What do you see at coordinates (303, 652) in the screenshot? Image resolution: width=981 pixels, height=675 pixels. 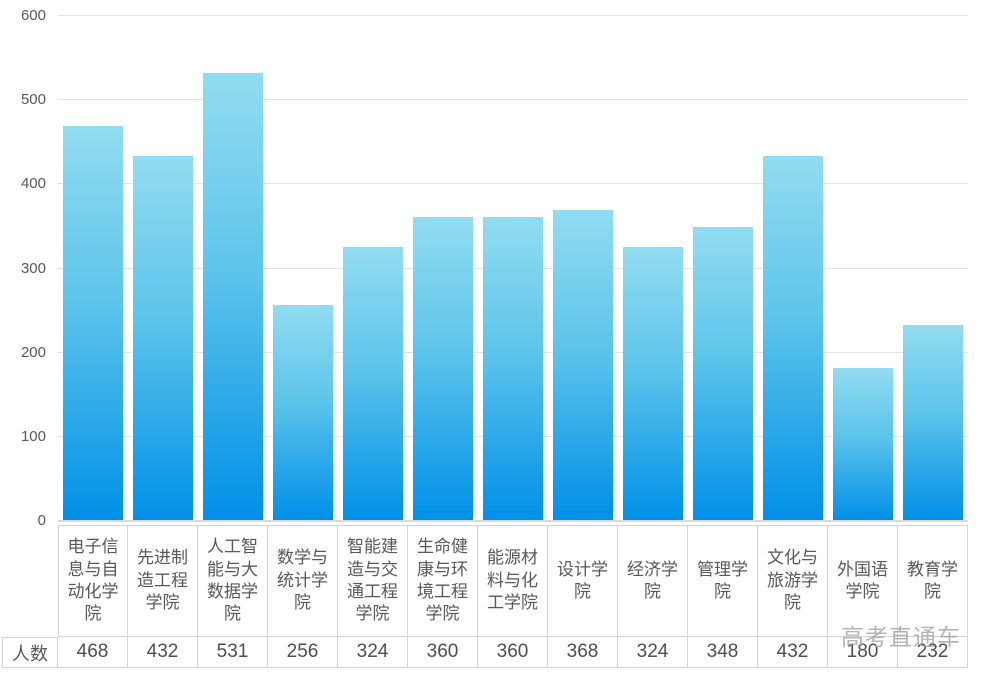 I see `value-cell: 256` at bounding box center [303, 652].